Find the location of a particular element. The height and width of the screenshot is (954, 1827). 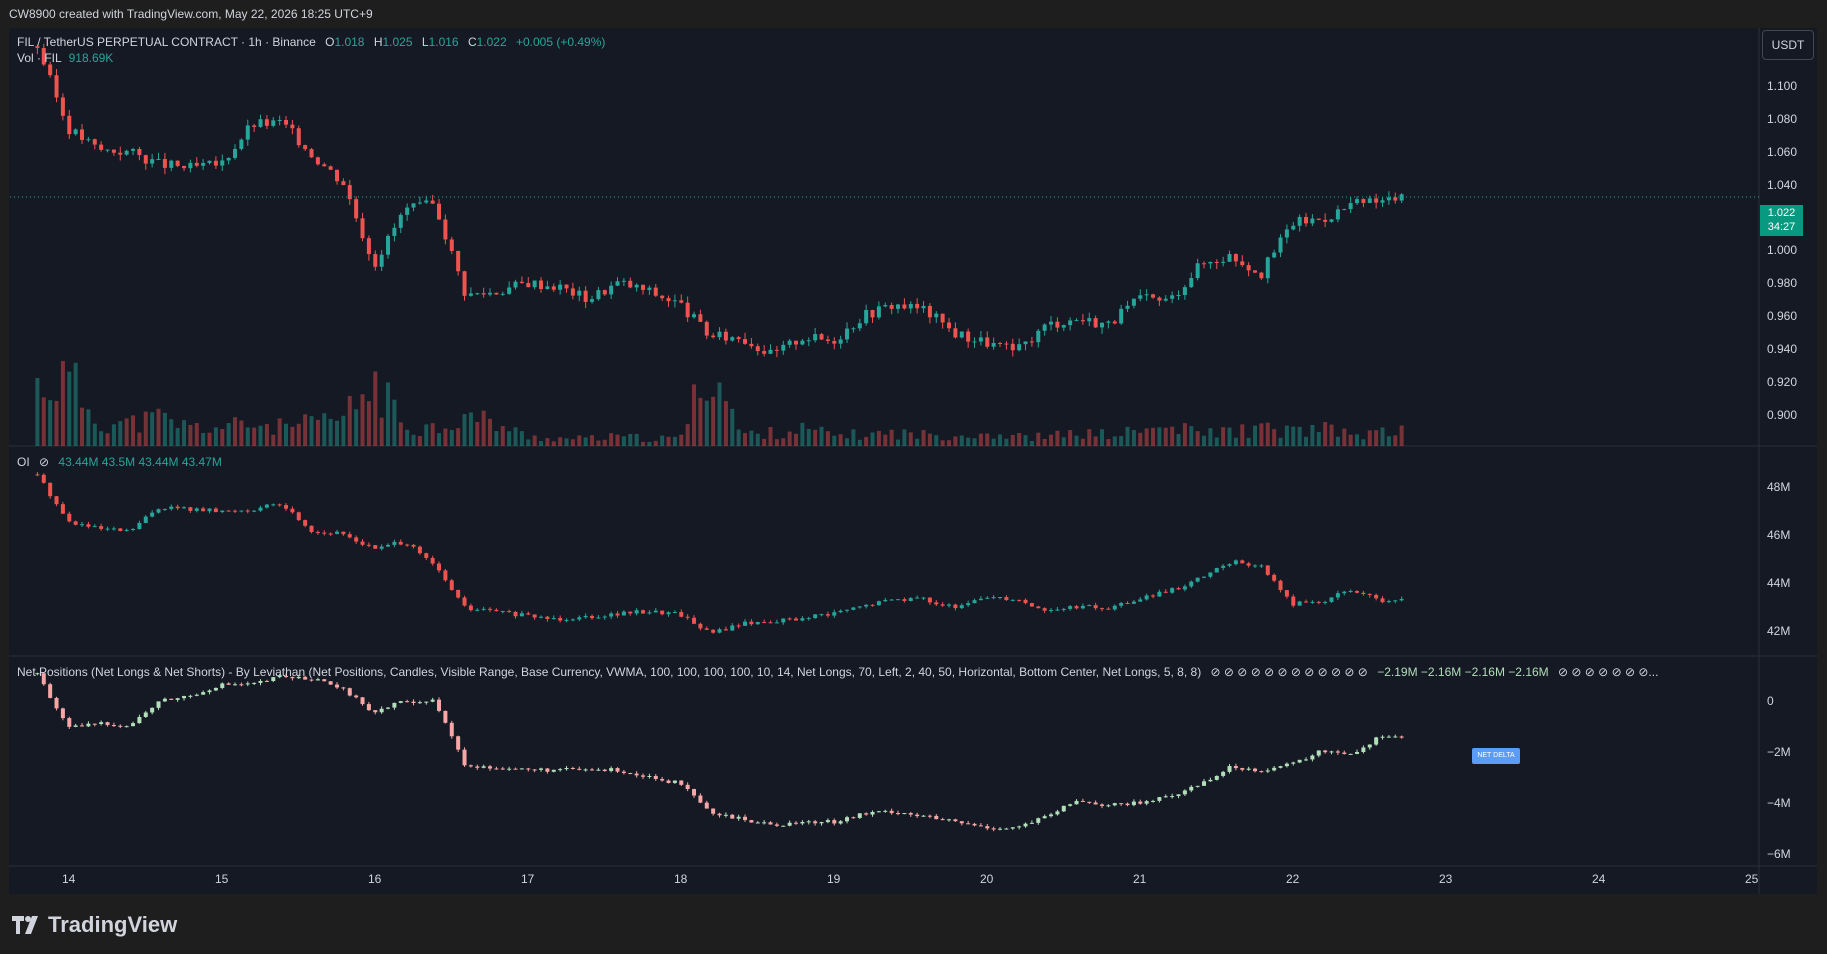

price-tick: 0.900 is located at coordinates (1782, 415).